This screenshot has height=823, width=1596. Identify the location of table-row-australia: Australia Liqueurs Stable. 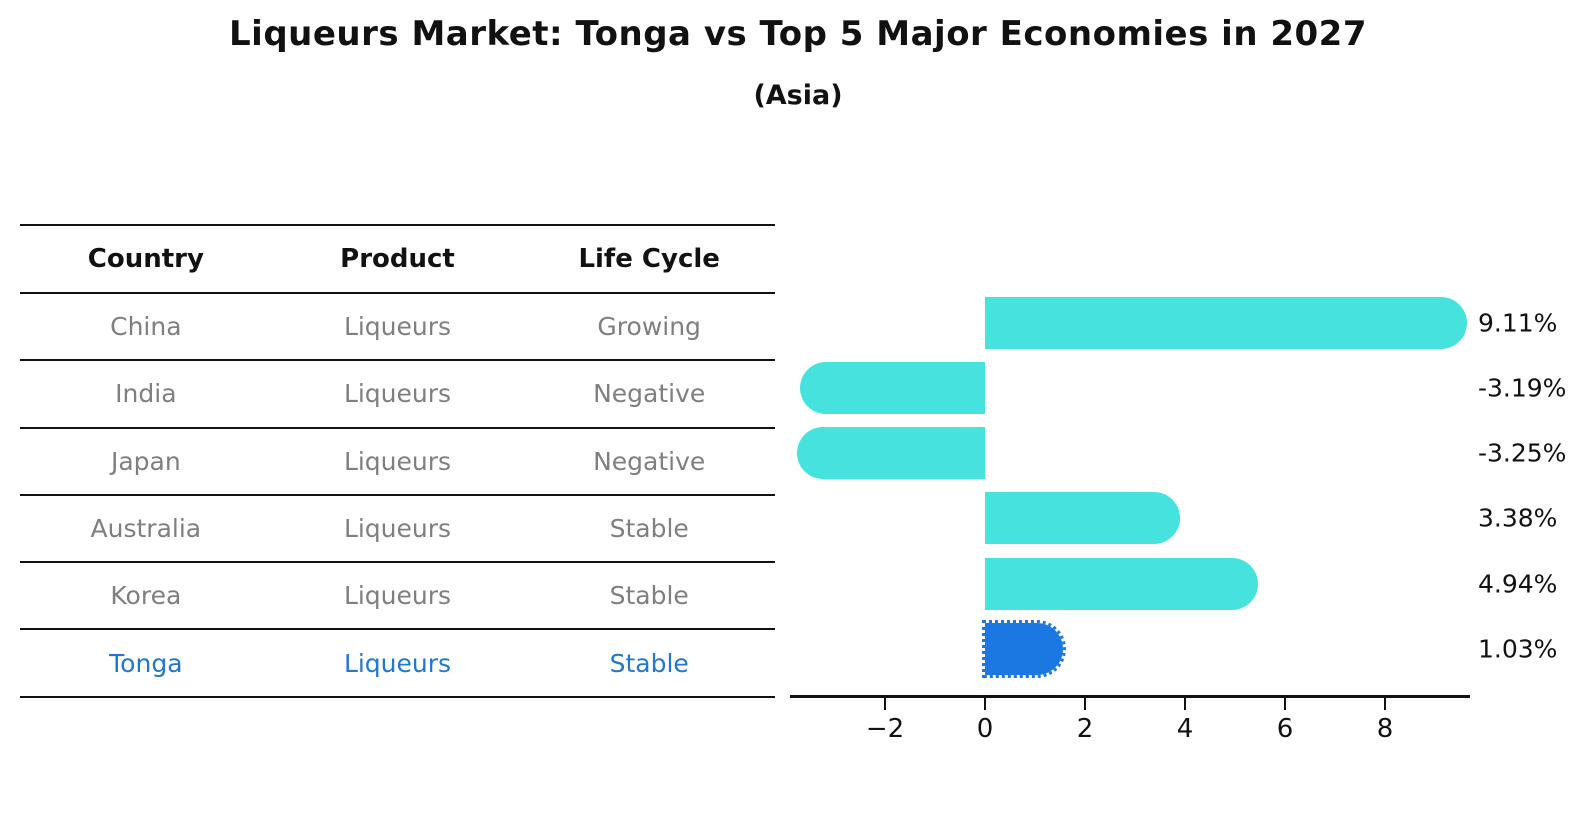
(397, 527).